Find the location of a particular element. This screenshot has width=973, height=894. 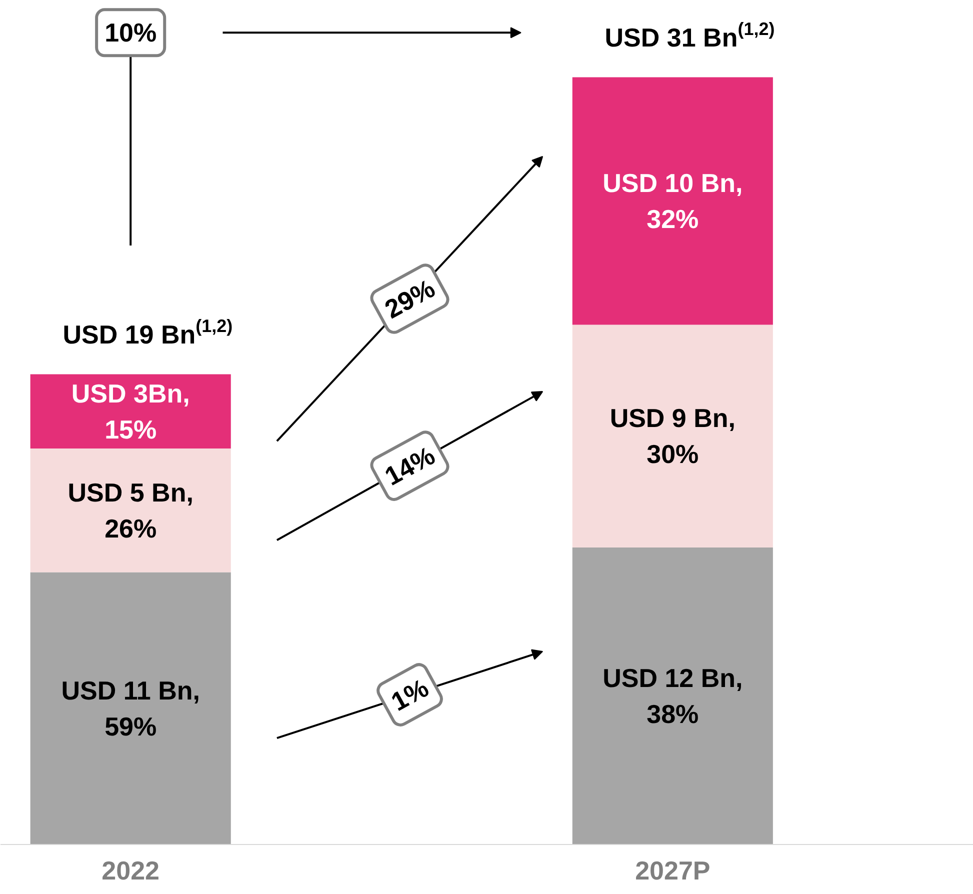

data-label: USD 5 Bn, 26% is located at coordinates (131, 510).